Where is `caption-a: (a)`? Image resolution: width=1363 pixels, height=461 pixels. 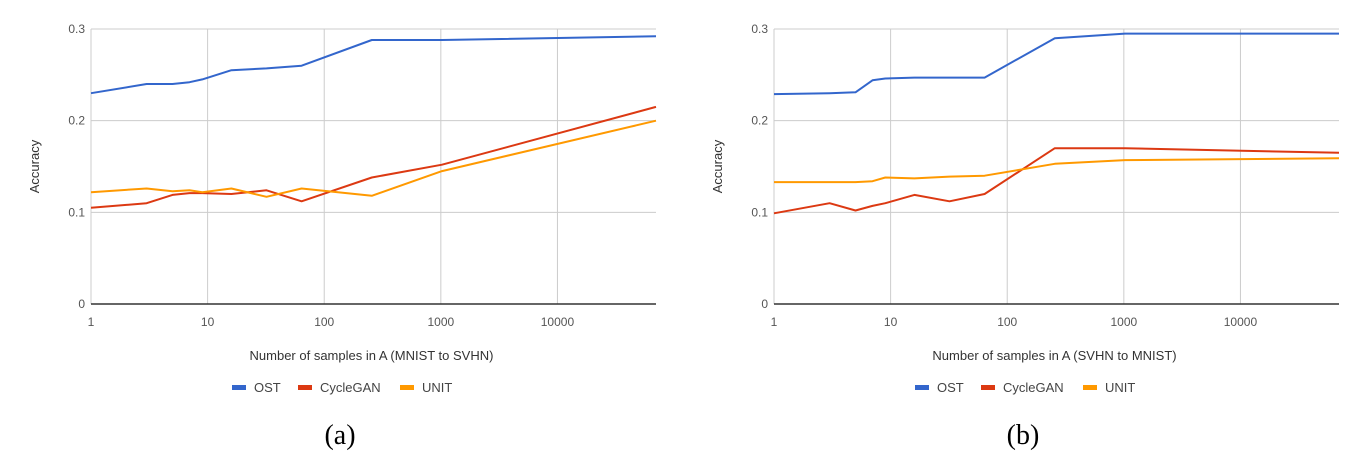
caption-a: (a) is located at coordinates (340, 435).